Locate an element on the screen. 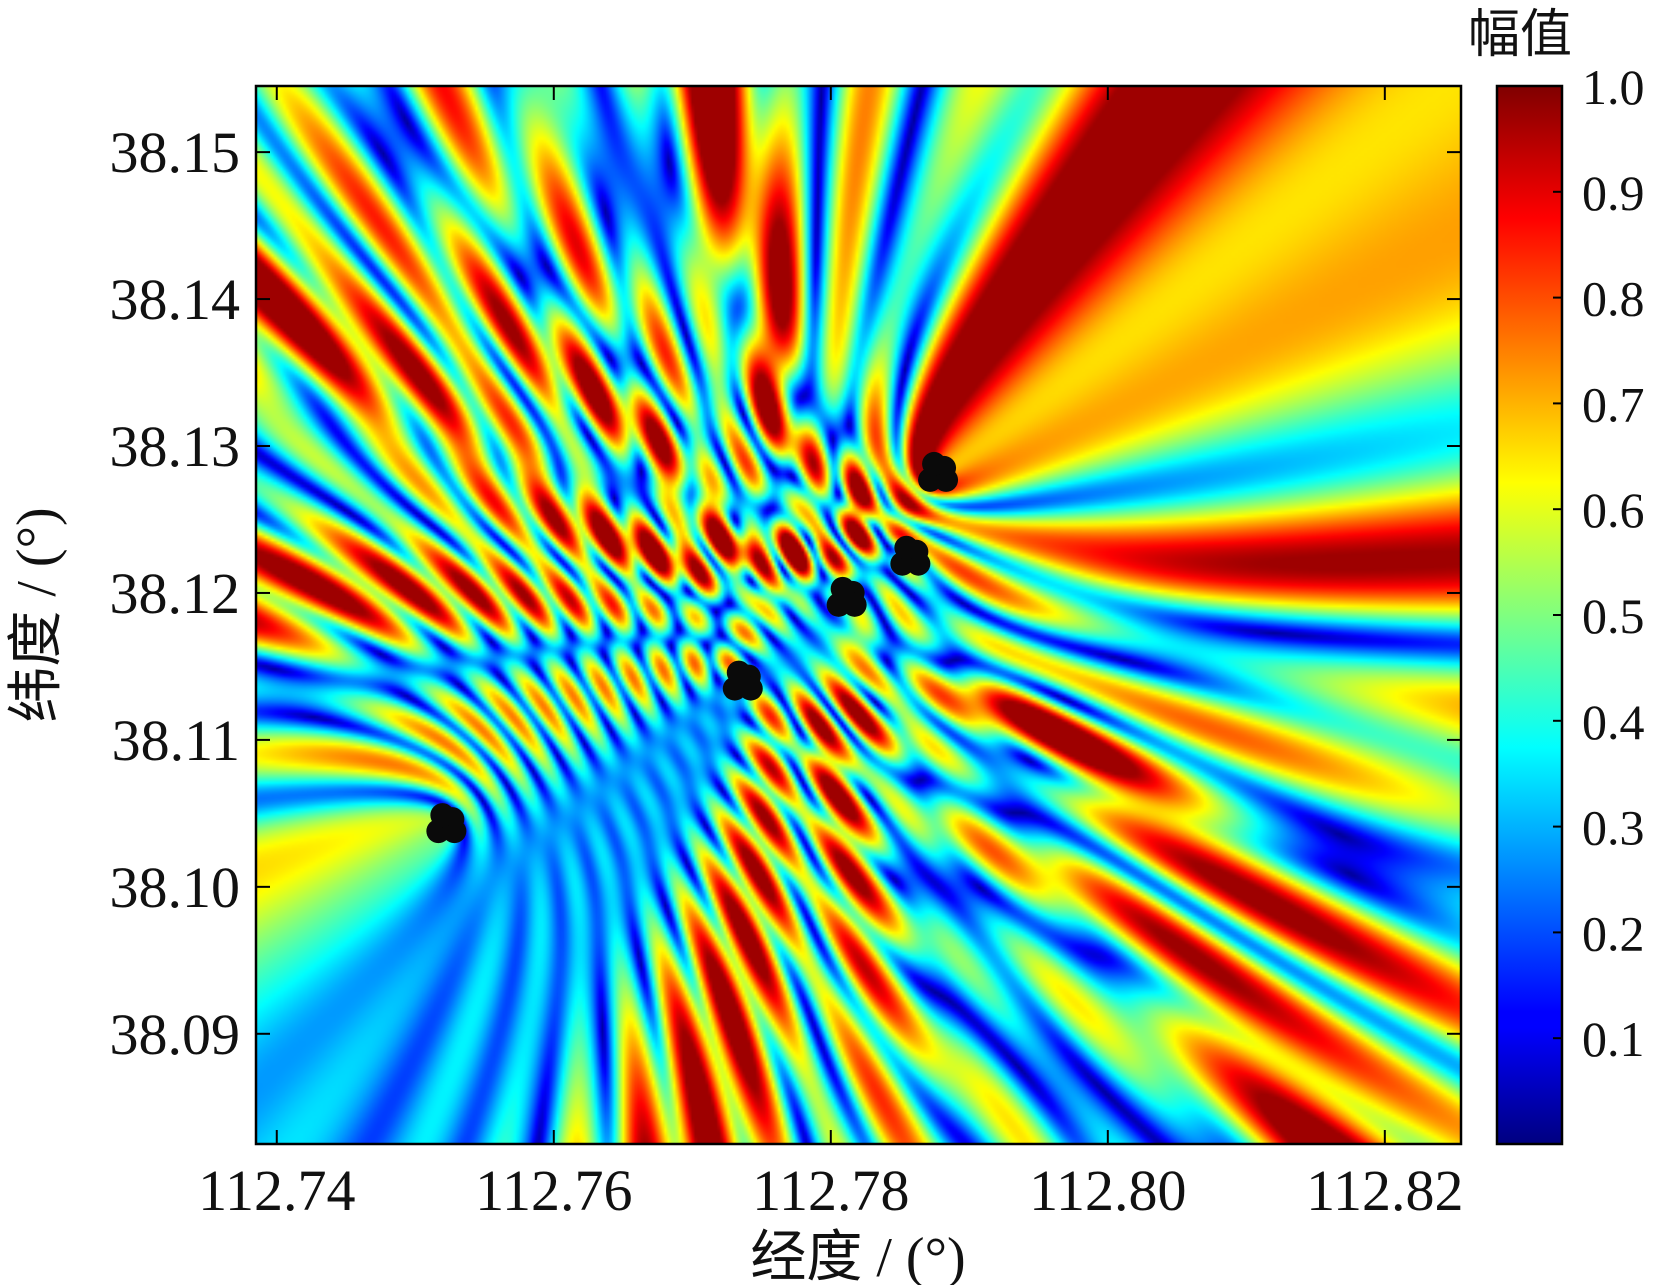 This screenshot has width=1664, height=1285. y-axis-label: 纬度 / (°) is located at coordinates (37, 614).